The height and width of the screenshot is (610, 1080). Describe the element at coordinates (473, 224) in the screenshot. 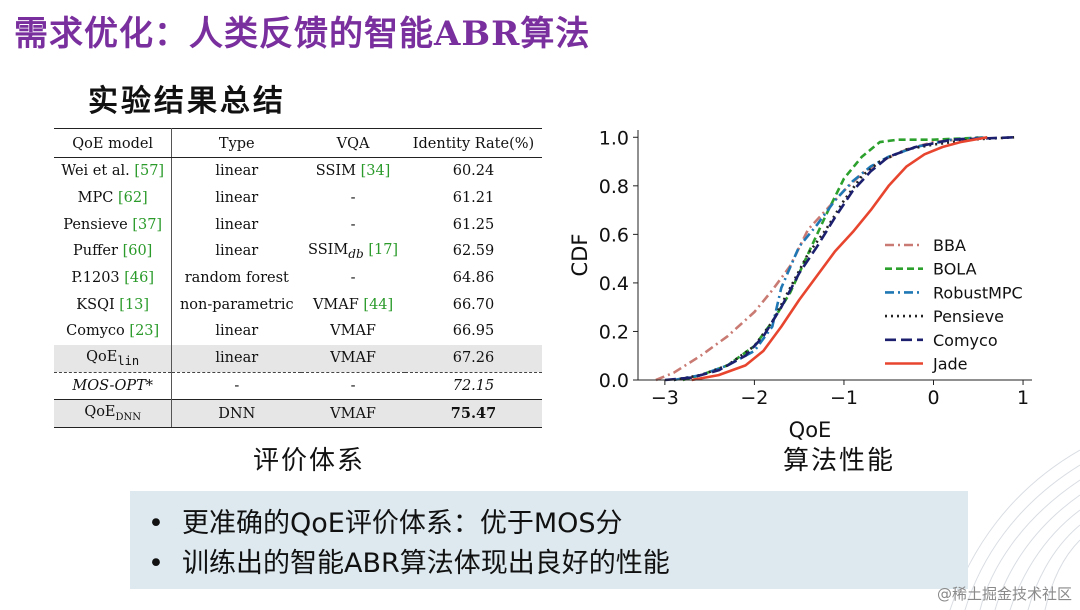

I see `rate-cell: 61.25` at that location.